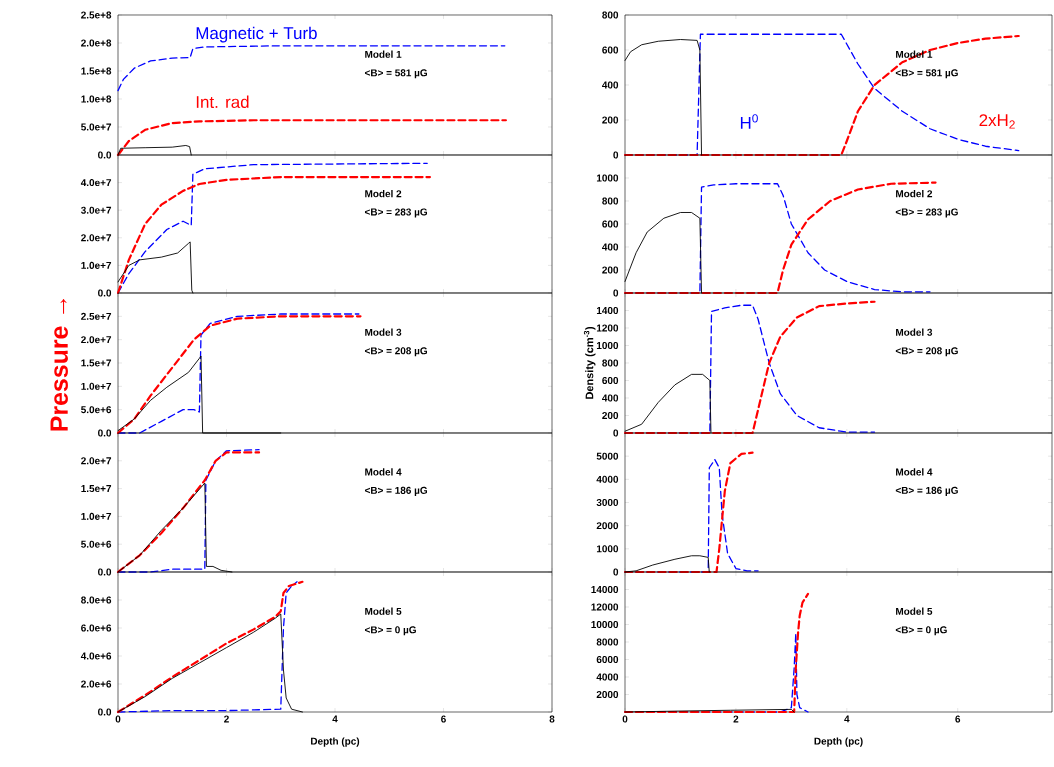 This screenshot has width=1054, height=767. I want to click on y-tick-label: 6.0e+6, so click(96, 628).